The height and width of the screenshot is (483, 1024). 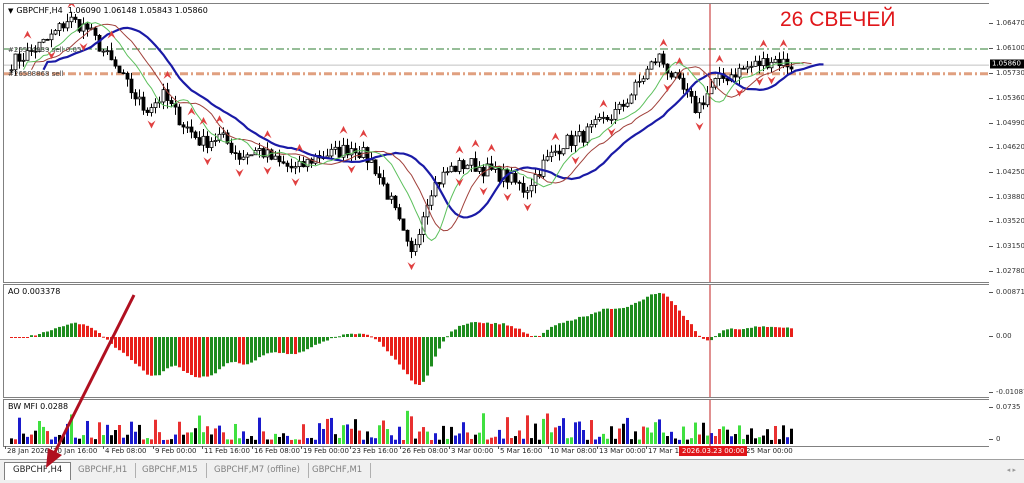 I want to click on price-axis-label: 1.02780, so click(x=1010, y=270).